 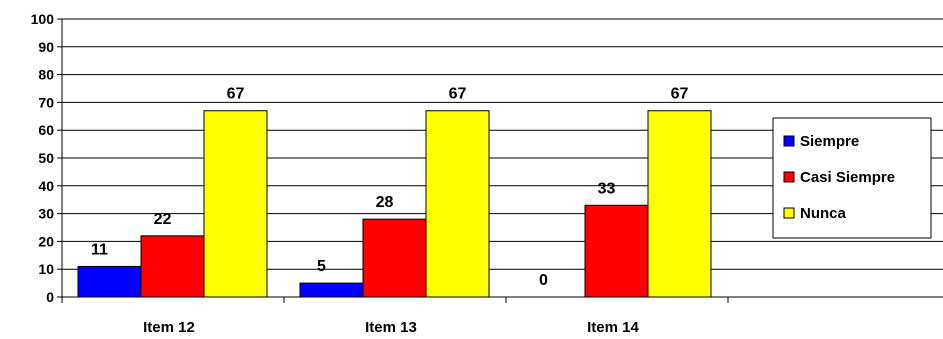 What do you see at coordinates (385, 202) in the screenshot?
I see `data-label: 28` at bounding box center [385, 202].